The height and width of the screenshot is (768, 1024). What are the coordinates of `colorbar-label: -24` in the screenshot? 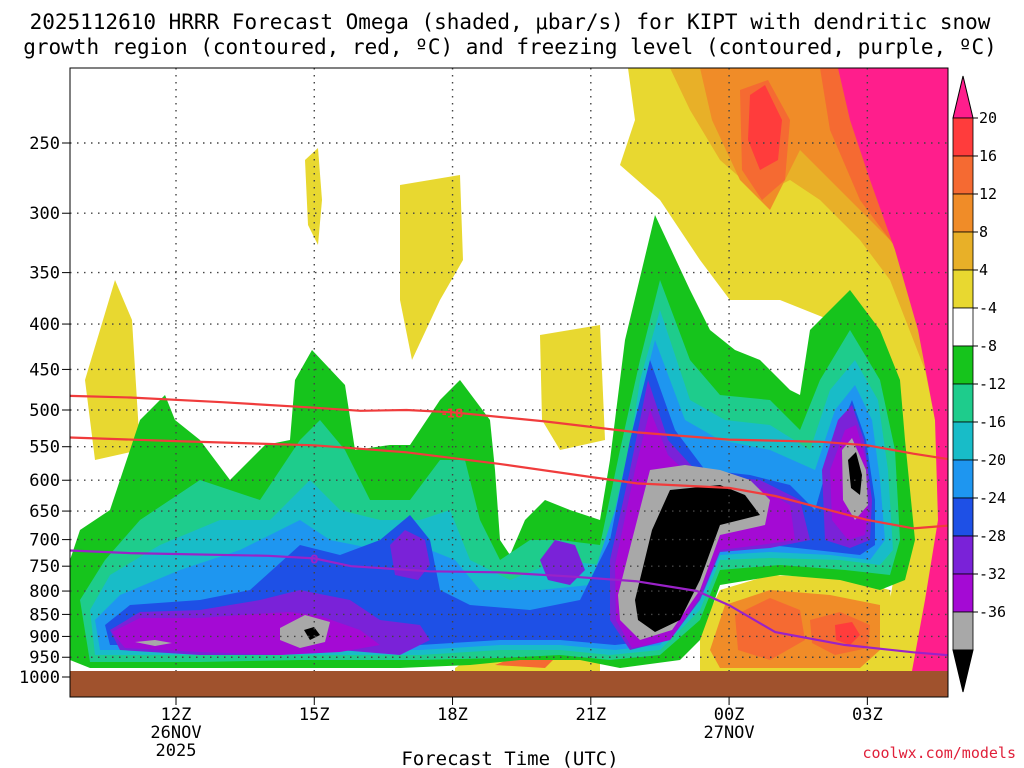 It's located at (992, 498).